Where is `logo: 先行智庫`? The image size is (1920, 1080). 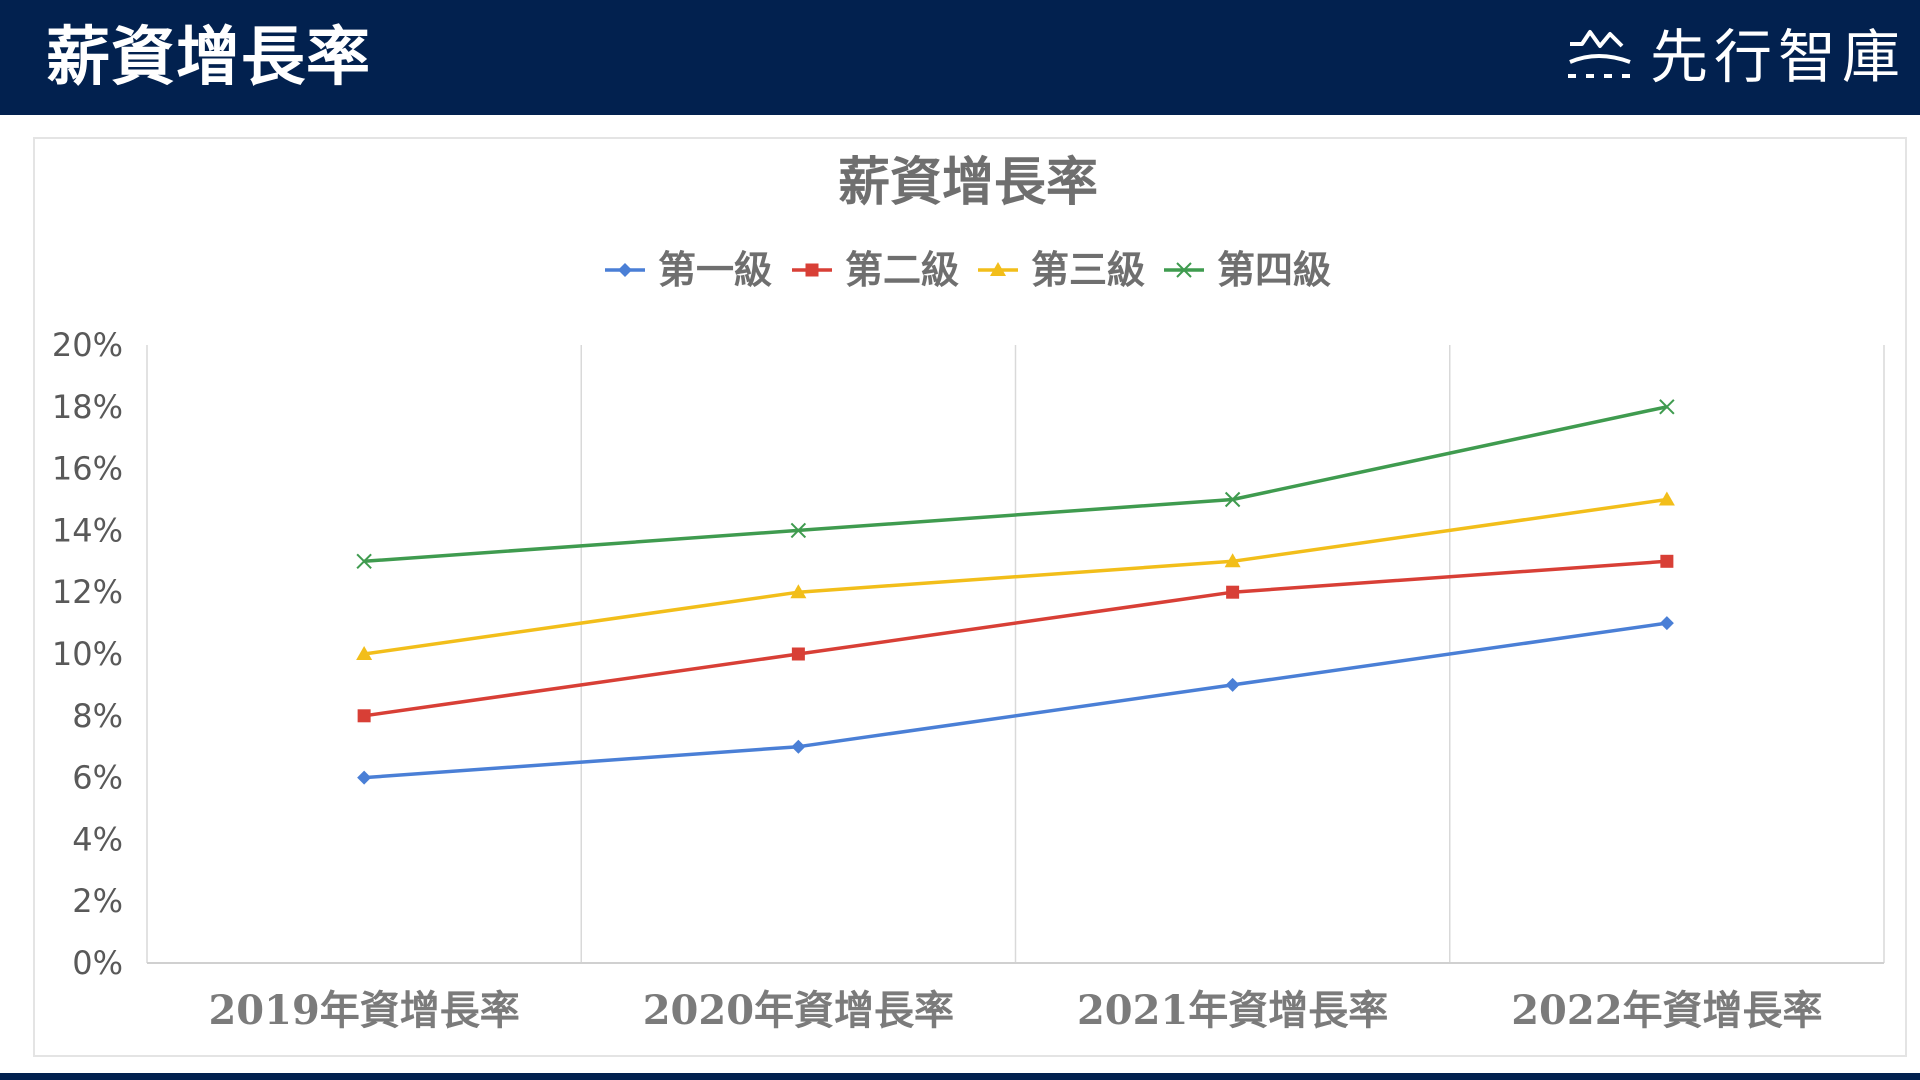
logo: 先行智庫 is located at coordinates (1735, 57).